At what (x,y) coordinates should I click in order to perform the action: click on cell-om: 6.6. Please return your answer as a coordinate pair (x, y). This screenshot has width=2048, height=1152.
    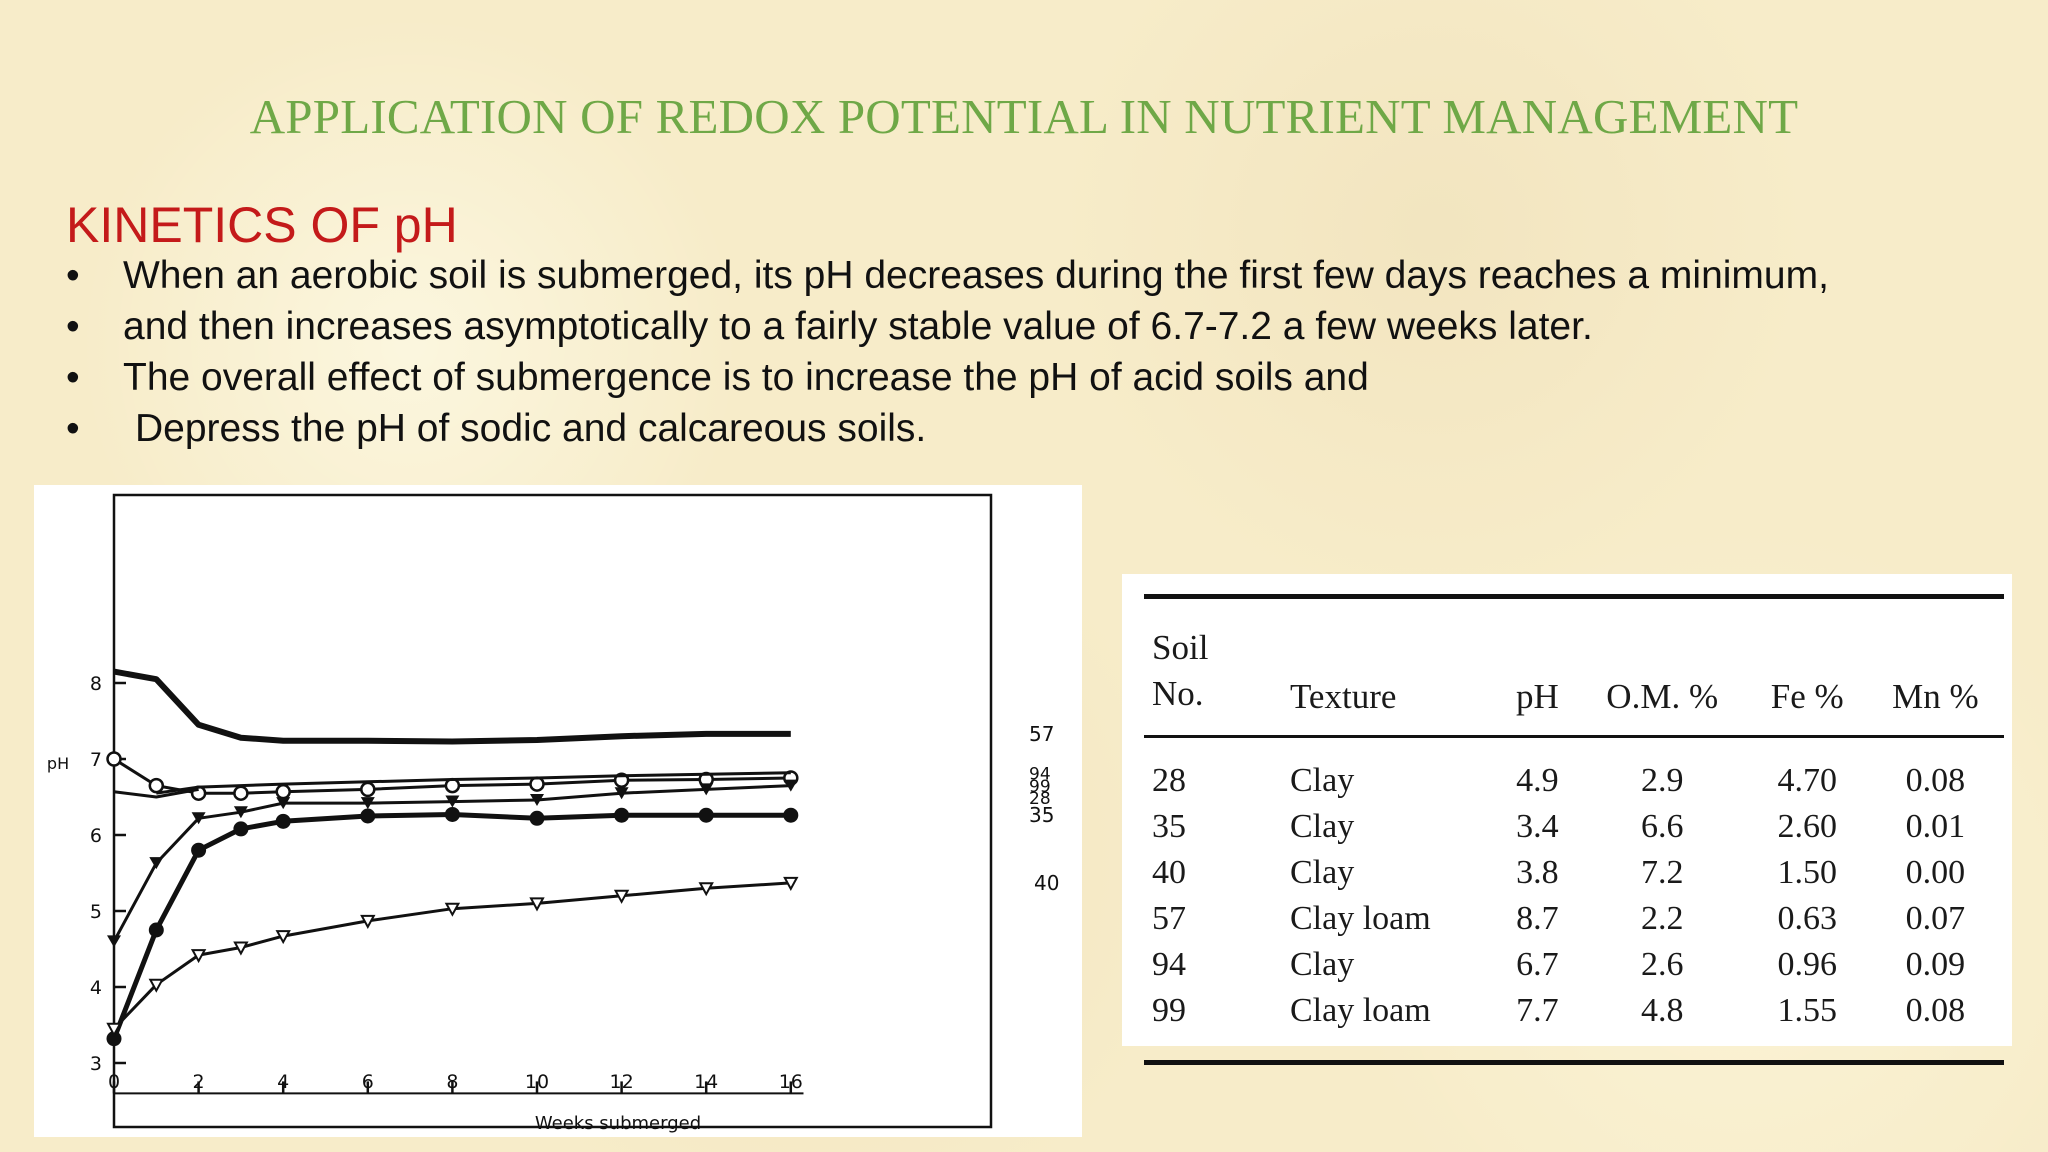
    Looking at the image, I should click on (1662, 826).